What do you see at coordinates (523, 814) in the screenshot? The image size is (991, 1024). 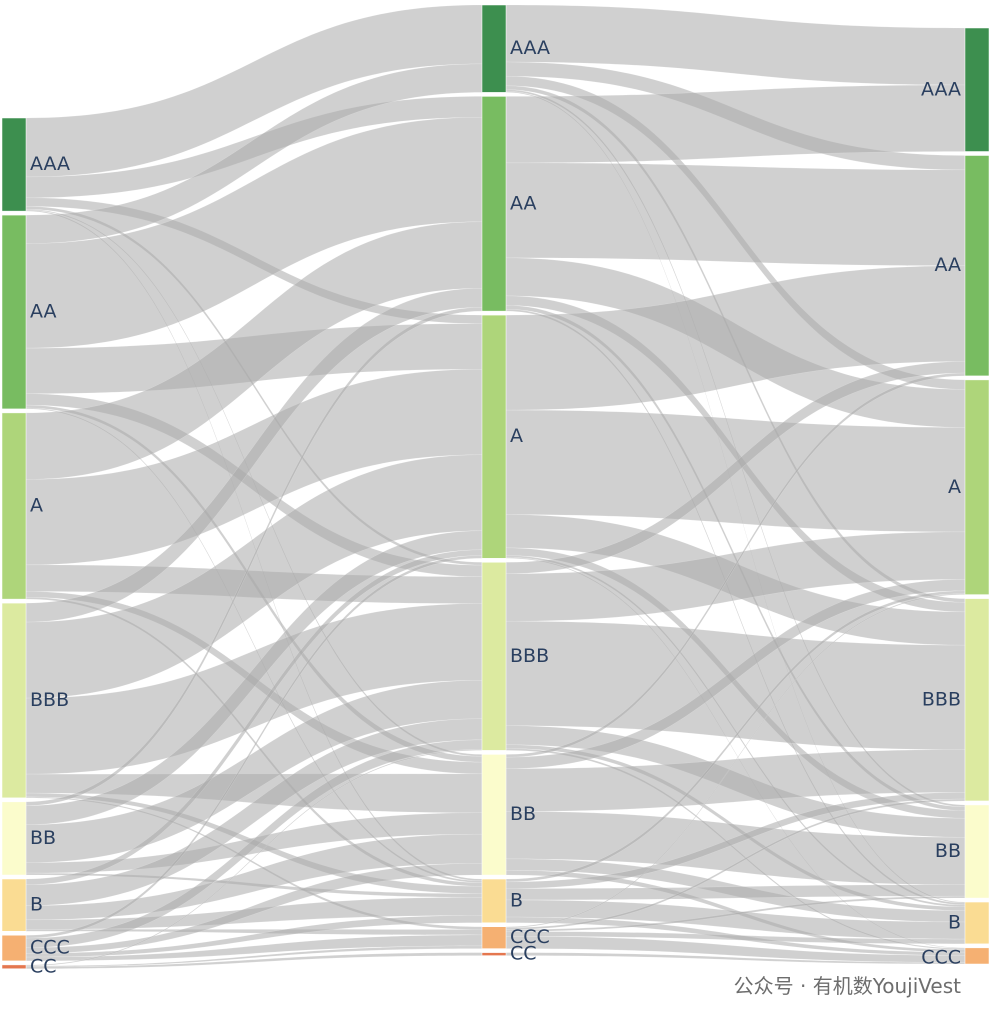 I see `node-label-col2-bb: BB` at bounding box center [523, 814].